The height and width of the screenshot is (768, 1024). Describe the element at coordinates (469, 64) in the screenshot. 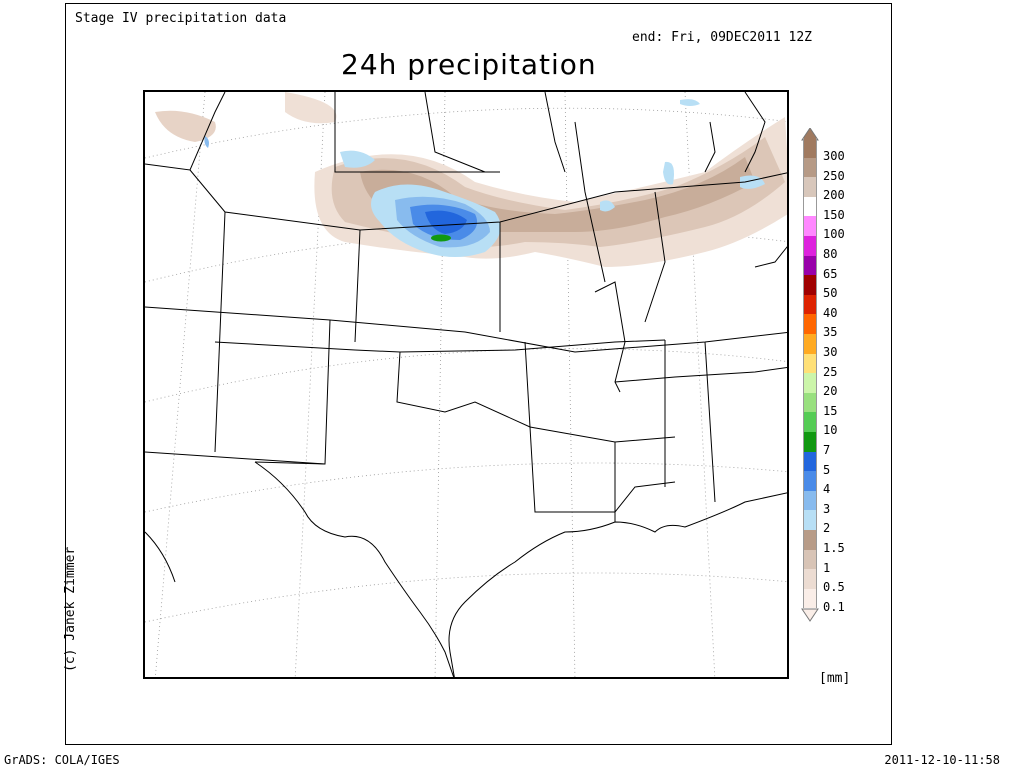

I see `map-title: 24h precipitation` at that location.